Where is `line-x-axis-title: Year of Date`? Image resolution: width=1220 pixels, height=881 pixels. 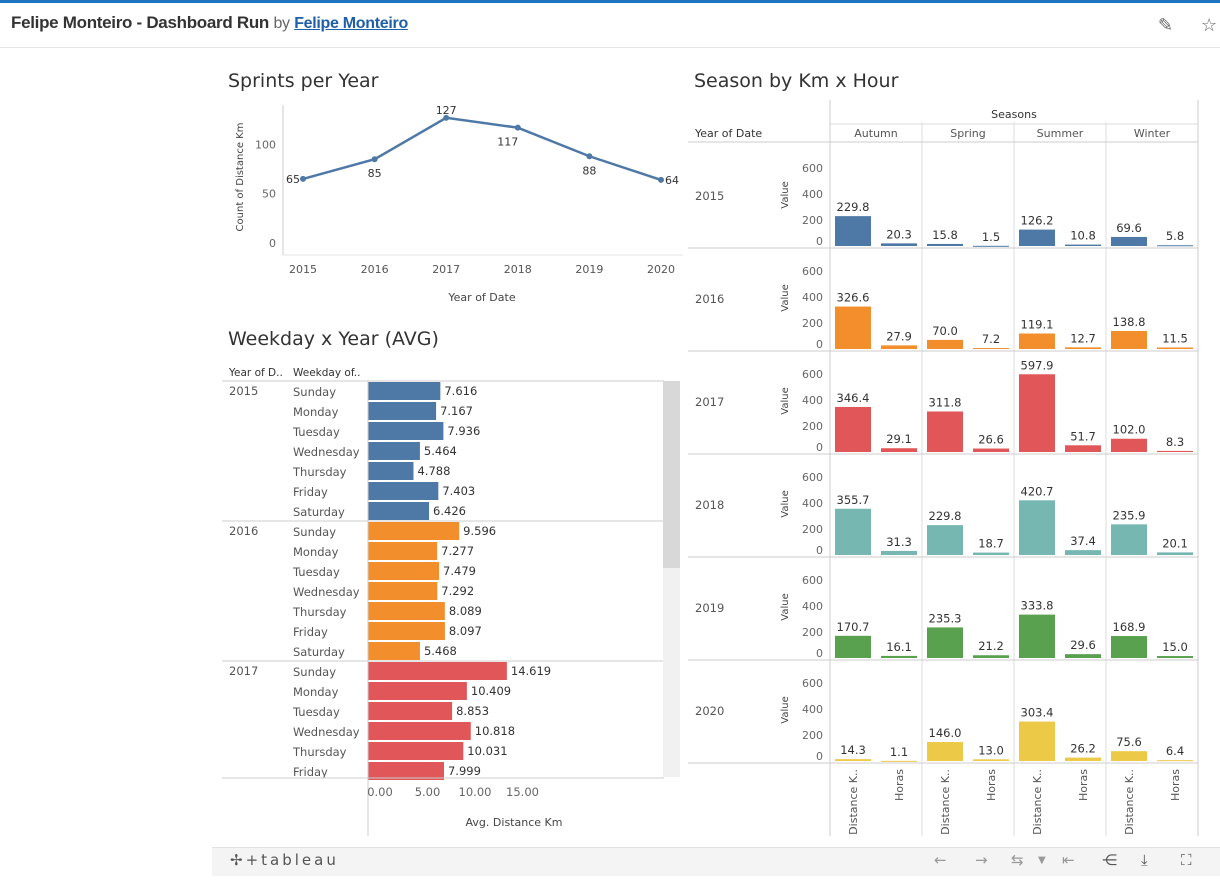 line-x-axis-title: Year of Date is located at coordinates (481, 297).